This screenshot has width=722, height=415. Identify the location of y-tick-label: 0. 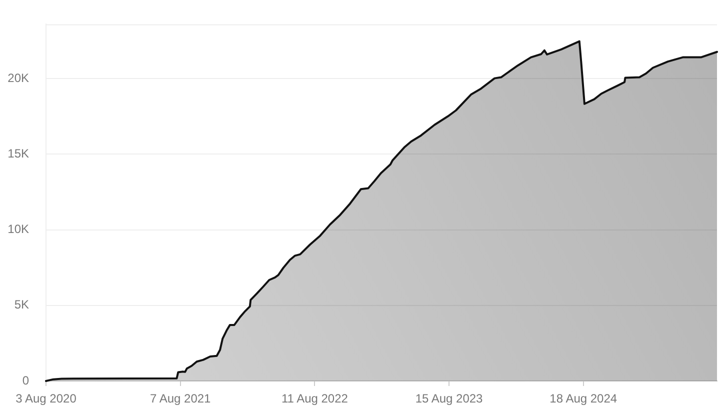
(26, 380).